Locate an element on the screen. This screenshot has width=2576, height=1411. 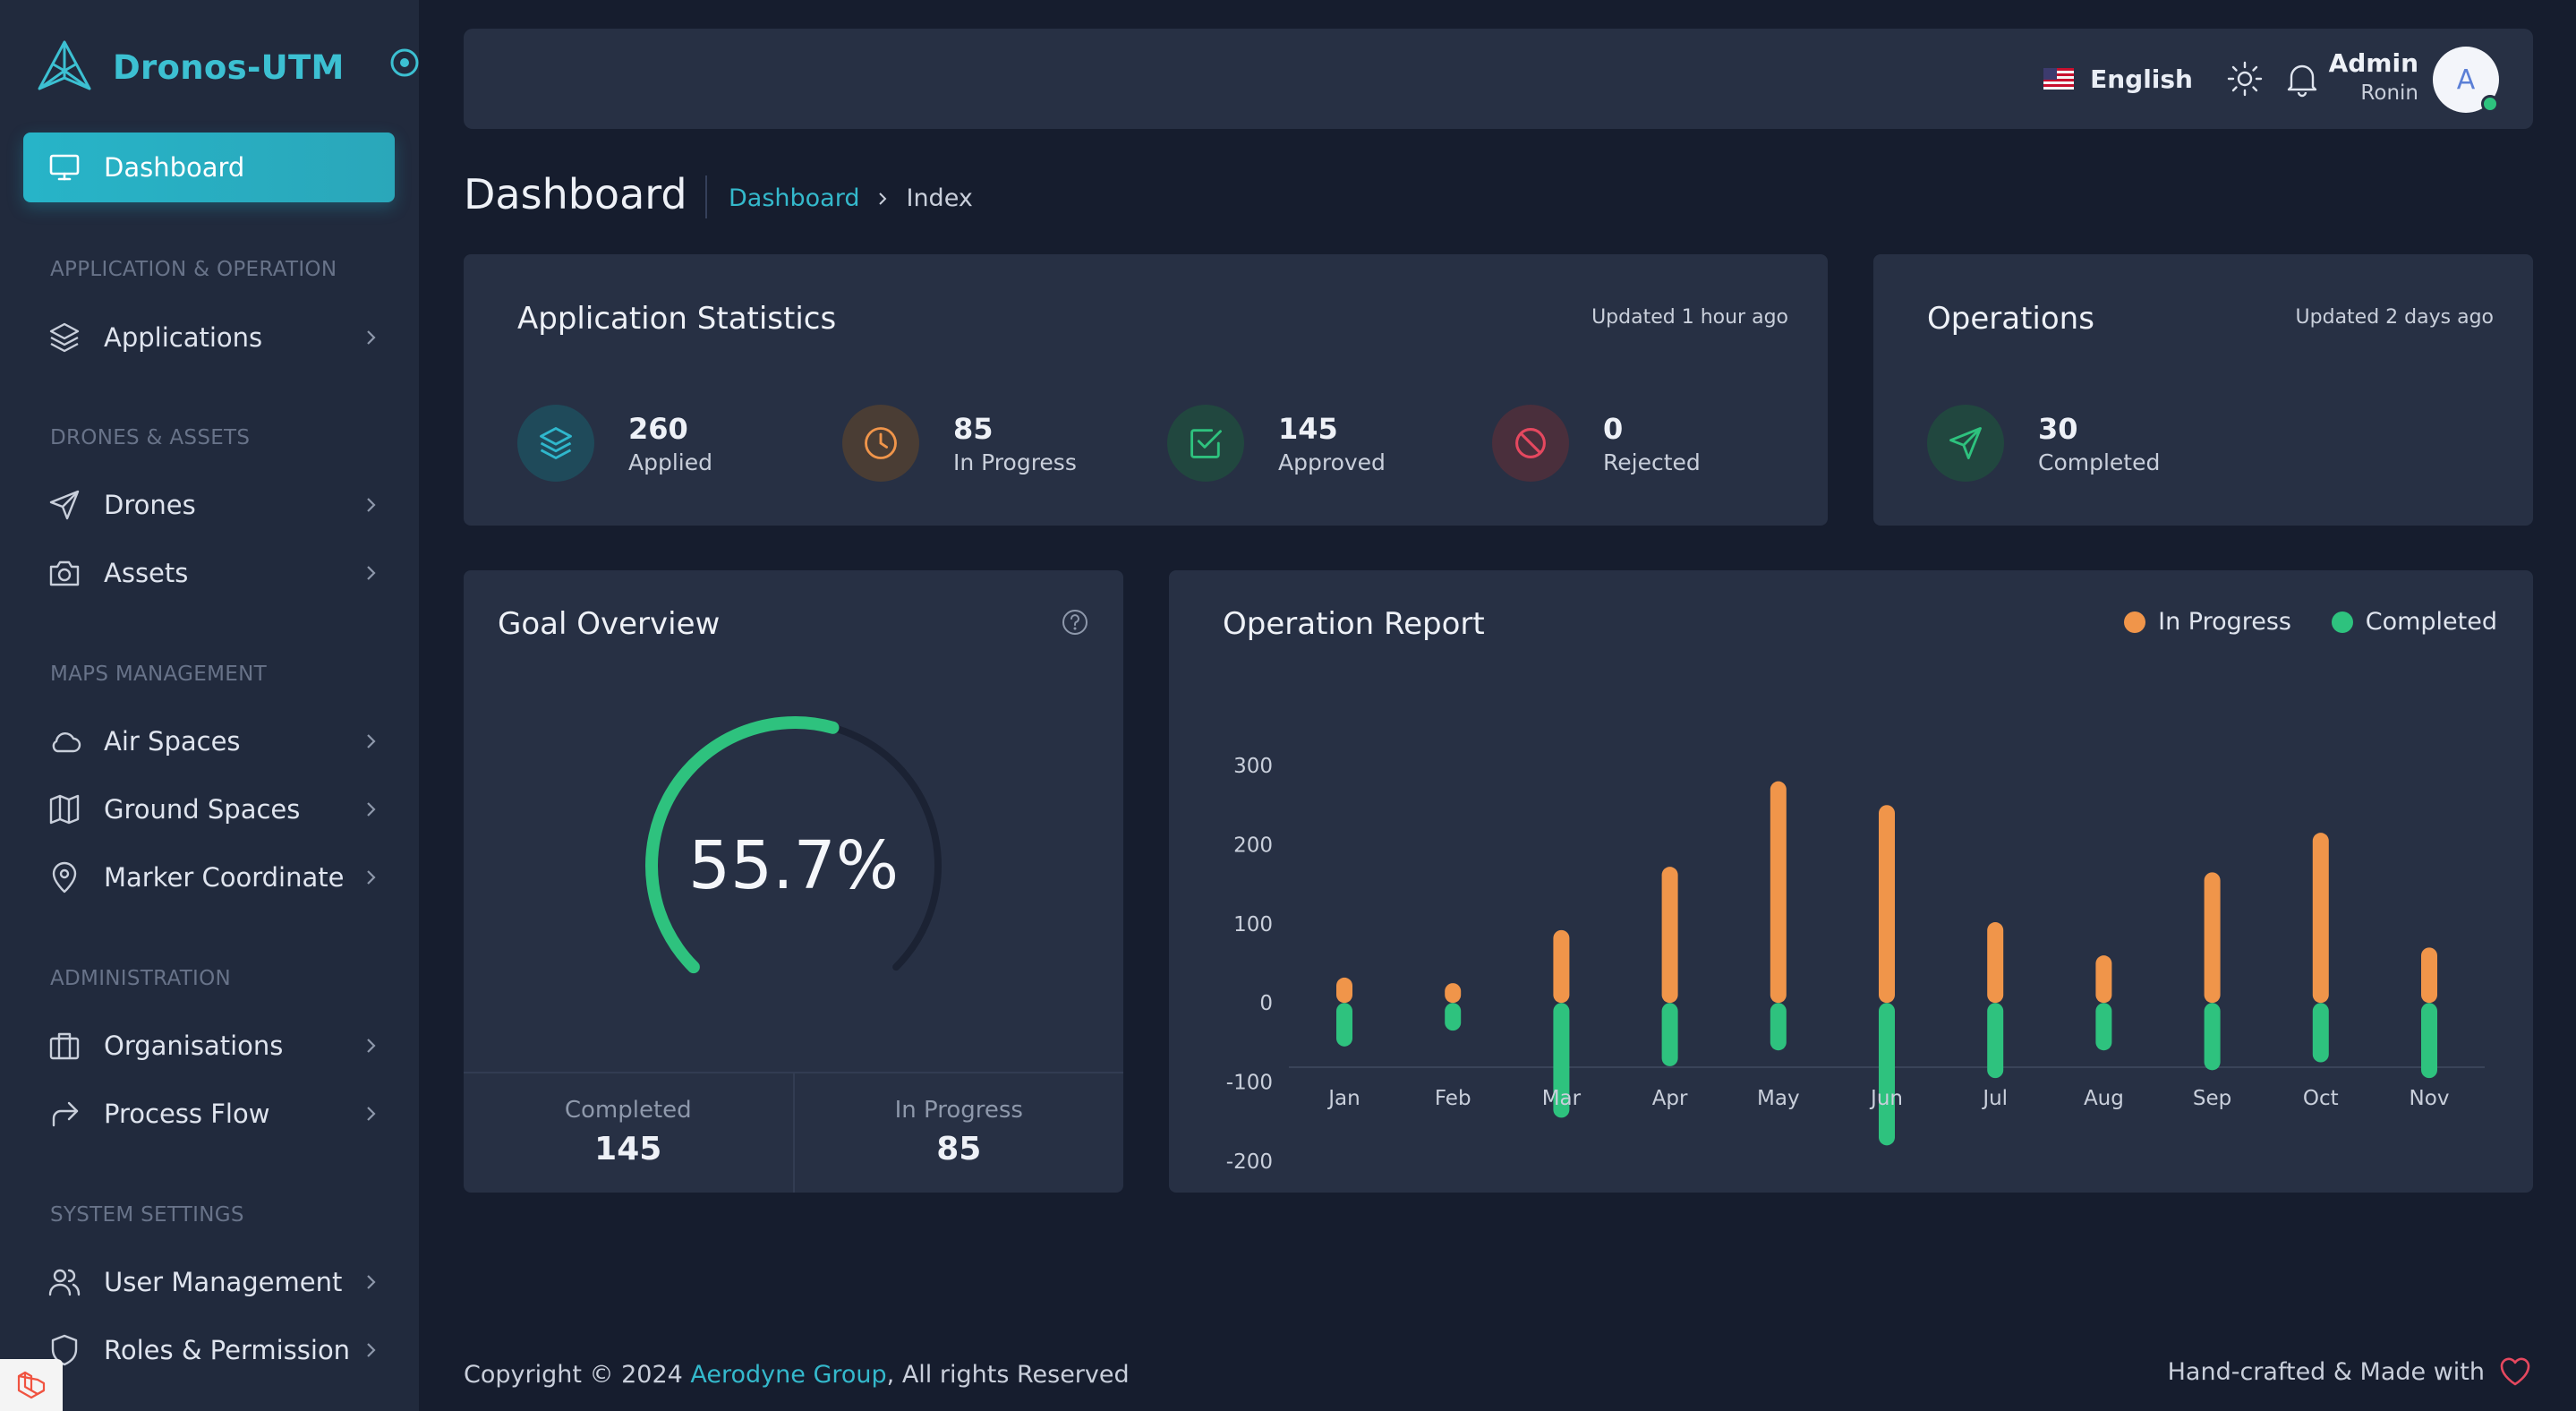
sidebar-item-dashboard: Dashboard is located at coordinates (209, 167).